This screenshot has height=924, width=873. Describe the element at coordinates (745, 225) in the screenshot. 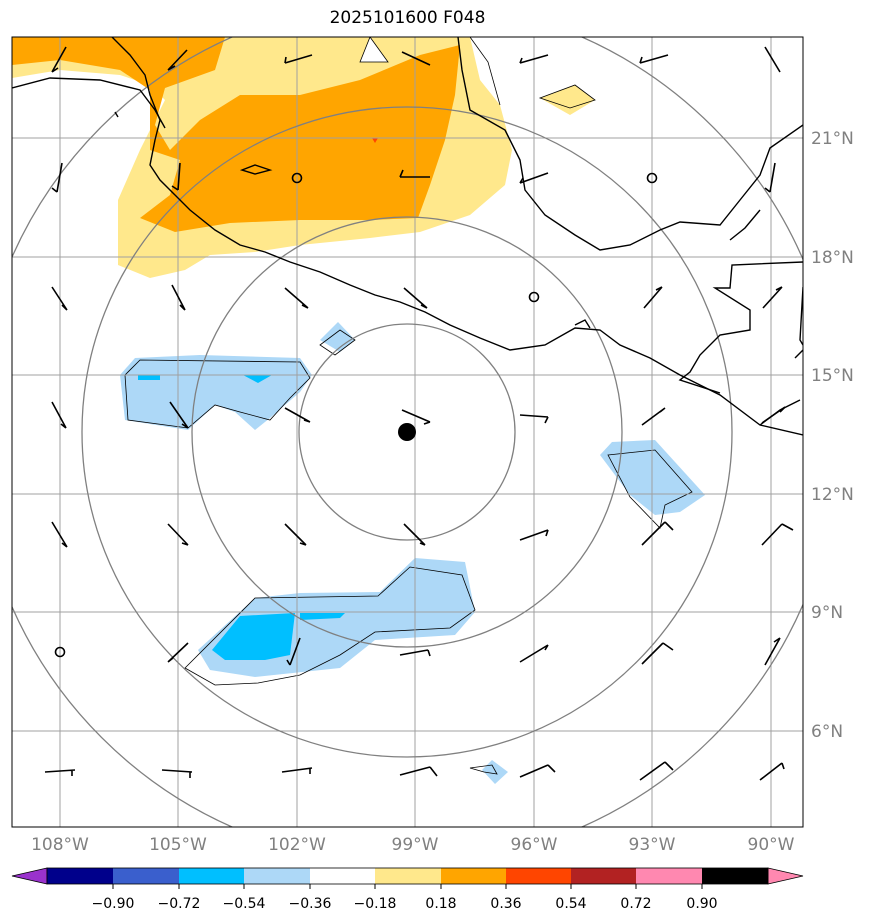

I see `yucatan-coast` at that location.